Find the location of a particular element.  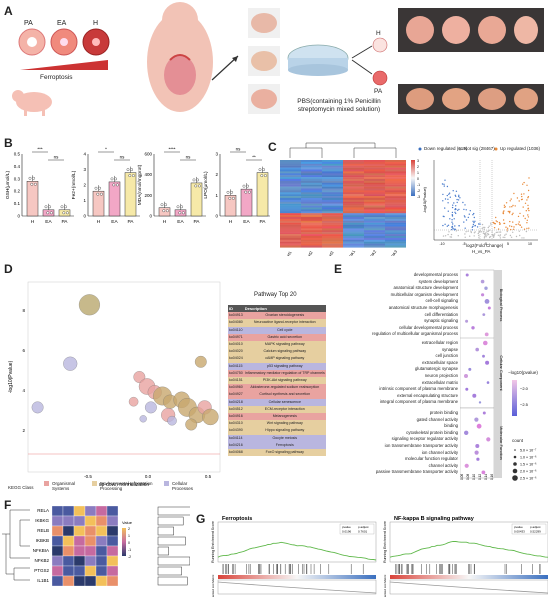

value-tick: 1 is located at coordinates (129, 536).